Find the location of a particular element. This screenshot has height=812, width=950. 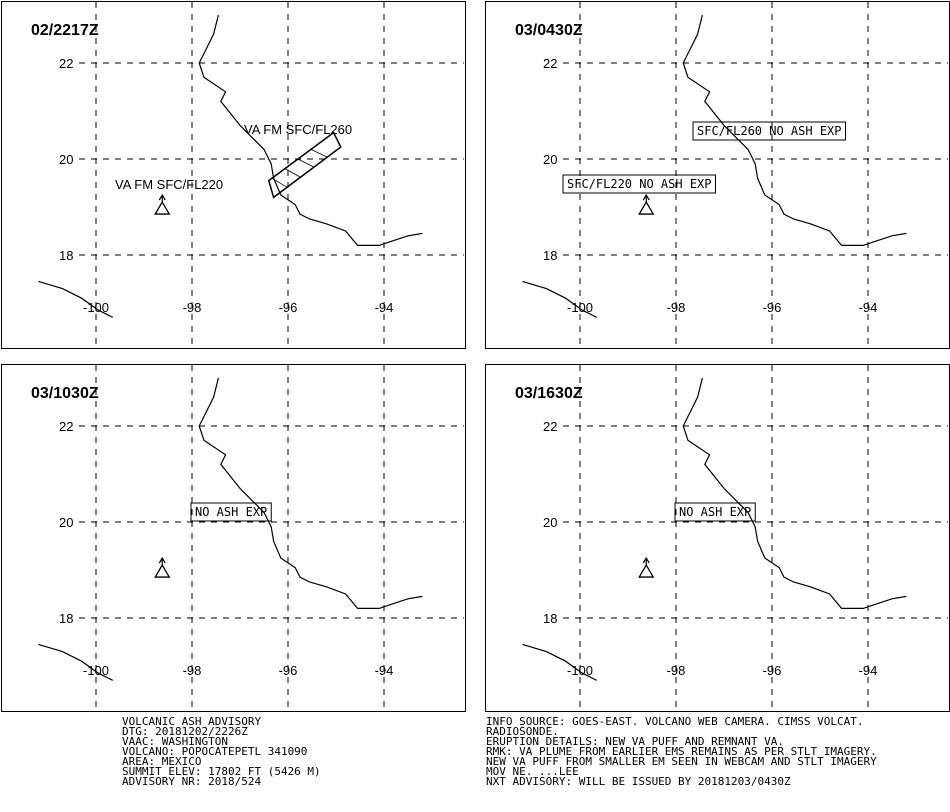

valid-time-label: 03/1030Z is located at coordinates (65, 393).